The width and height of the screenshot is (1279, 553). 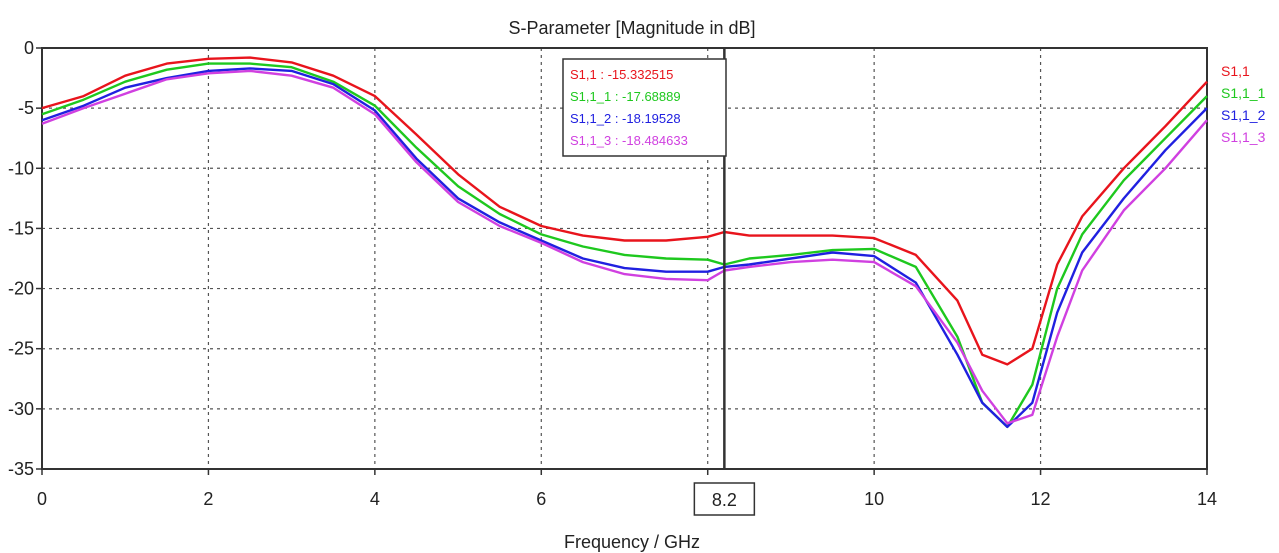 What do you see at coordinates (541, 499) in the screenshot?
I see `x-tick-label: 6` at bounding box center [541, 499].